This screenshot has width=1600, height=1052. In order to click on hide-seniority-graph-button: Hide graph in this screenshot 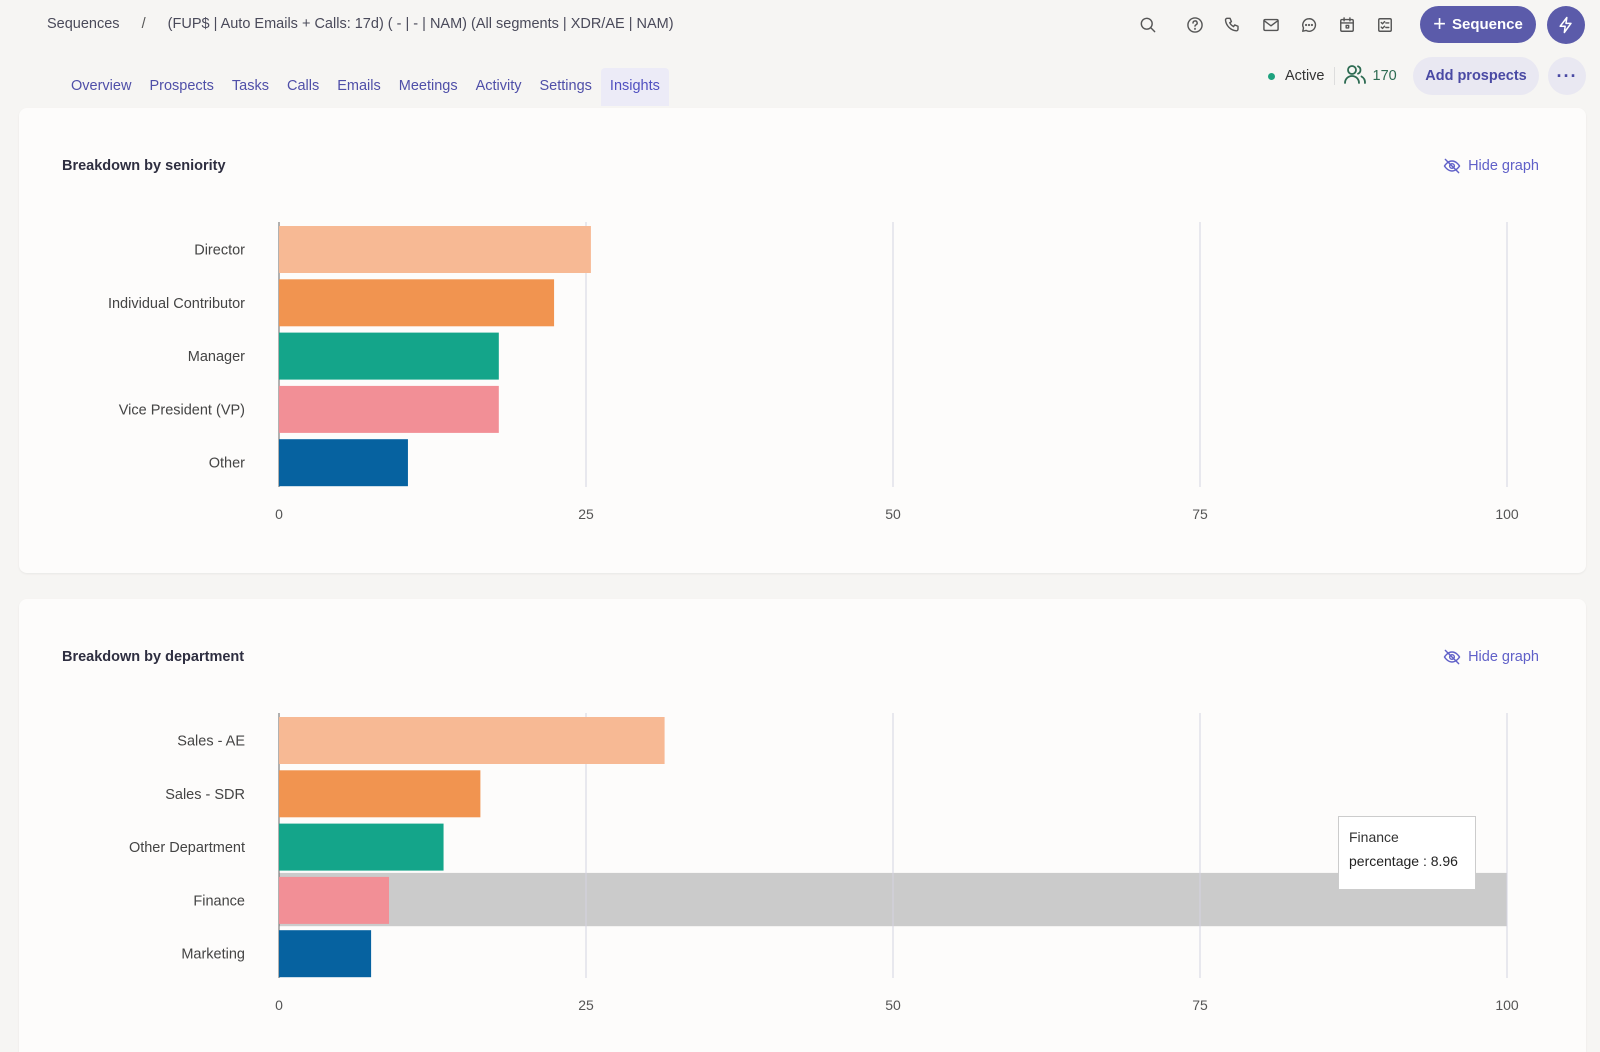, I will do `click(1490, 166)`.